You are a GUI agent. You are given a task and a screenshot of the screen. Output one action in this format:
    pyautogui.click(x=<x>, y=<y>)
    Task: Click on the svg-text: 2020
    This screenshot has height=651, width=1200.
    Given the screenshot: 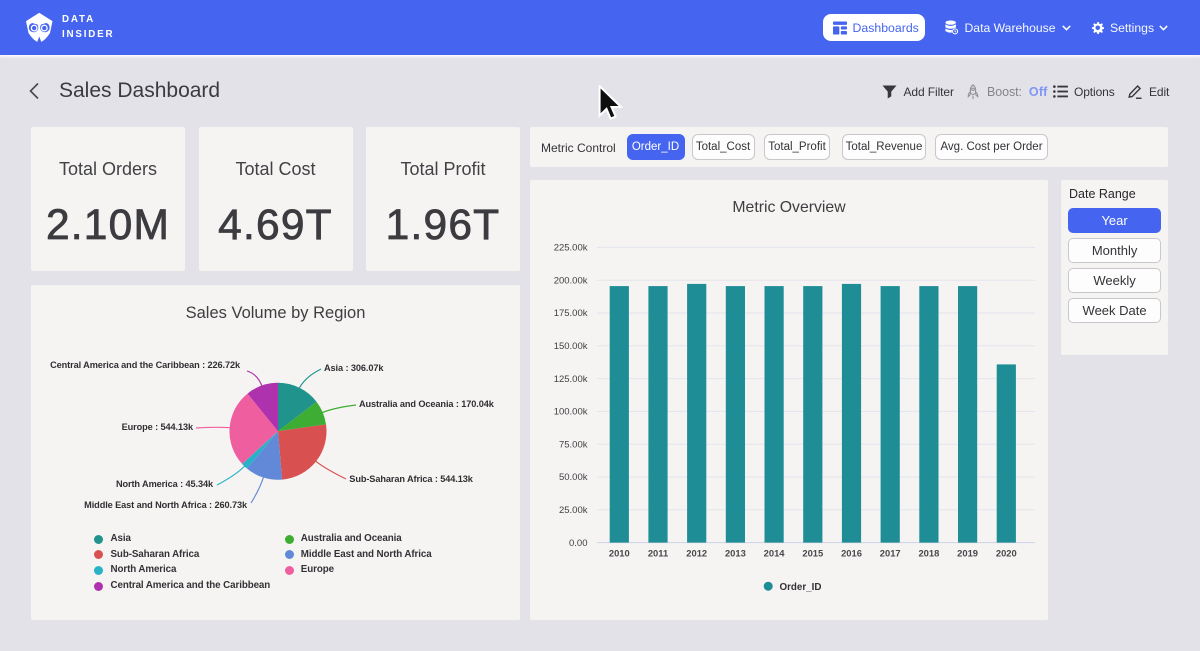 What is the action you would take?
    pyautogui.click(x=1006, y=553)
    